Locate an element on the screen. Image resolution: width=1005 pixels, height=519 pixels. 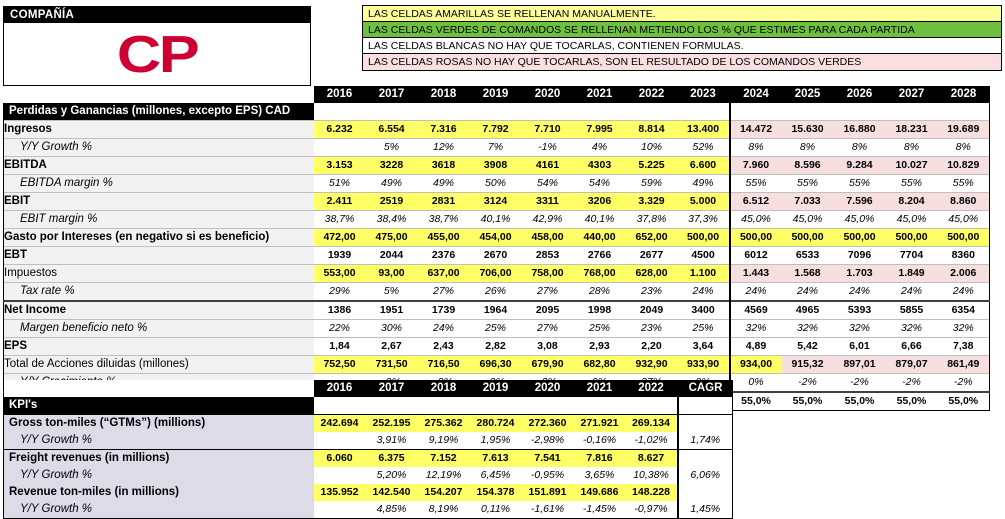
pnl-cell: 54% is located at coordinates (599, 183).